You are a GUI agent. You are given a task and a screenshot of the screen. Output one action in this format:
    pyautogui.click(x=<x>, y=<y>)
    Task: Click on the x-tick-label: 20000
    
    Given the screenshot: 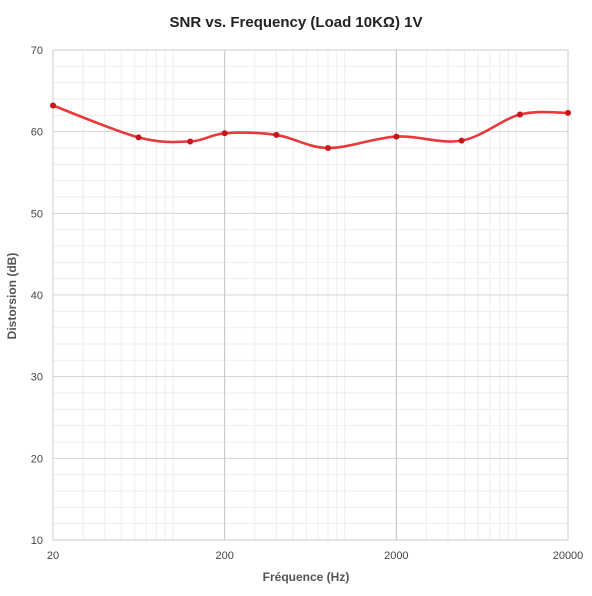 What is the action you would take?
    pyautogui.click(x=568, y=556)
    